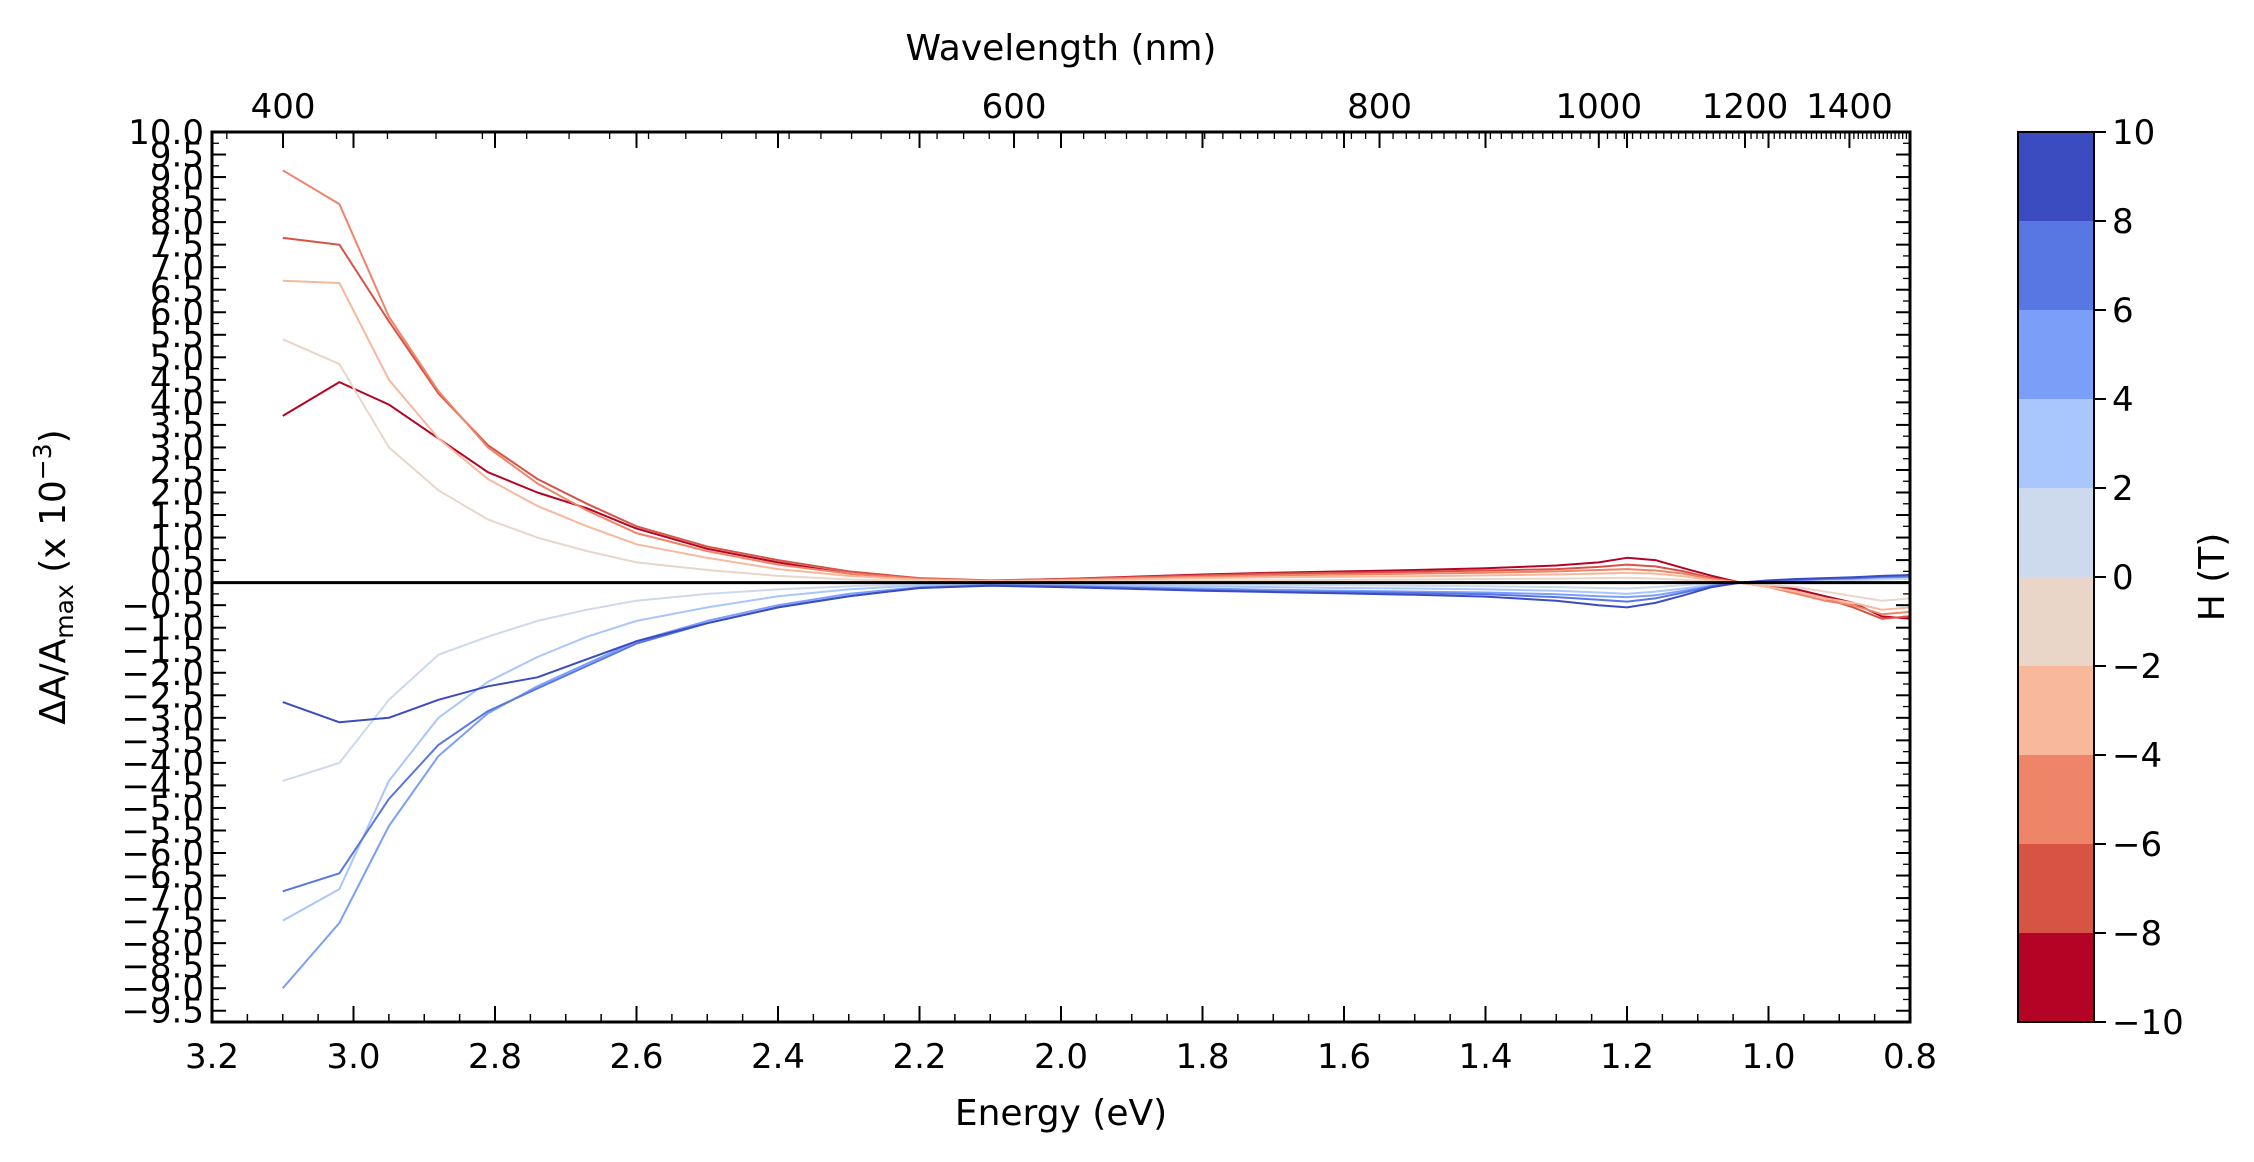 Image resolution: width=2254 pixels, height=1162 pixels. I want to click on y-tick-label: 6.0, so click(177, 313).